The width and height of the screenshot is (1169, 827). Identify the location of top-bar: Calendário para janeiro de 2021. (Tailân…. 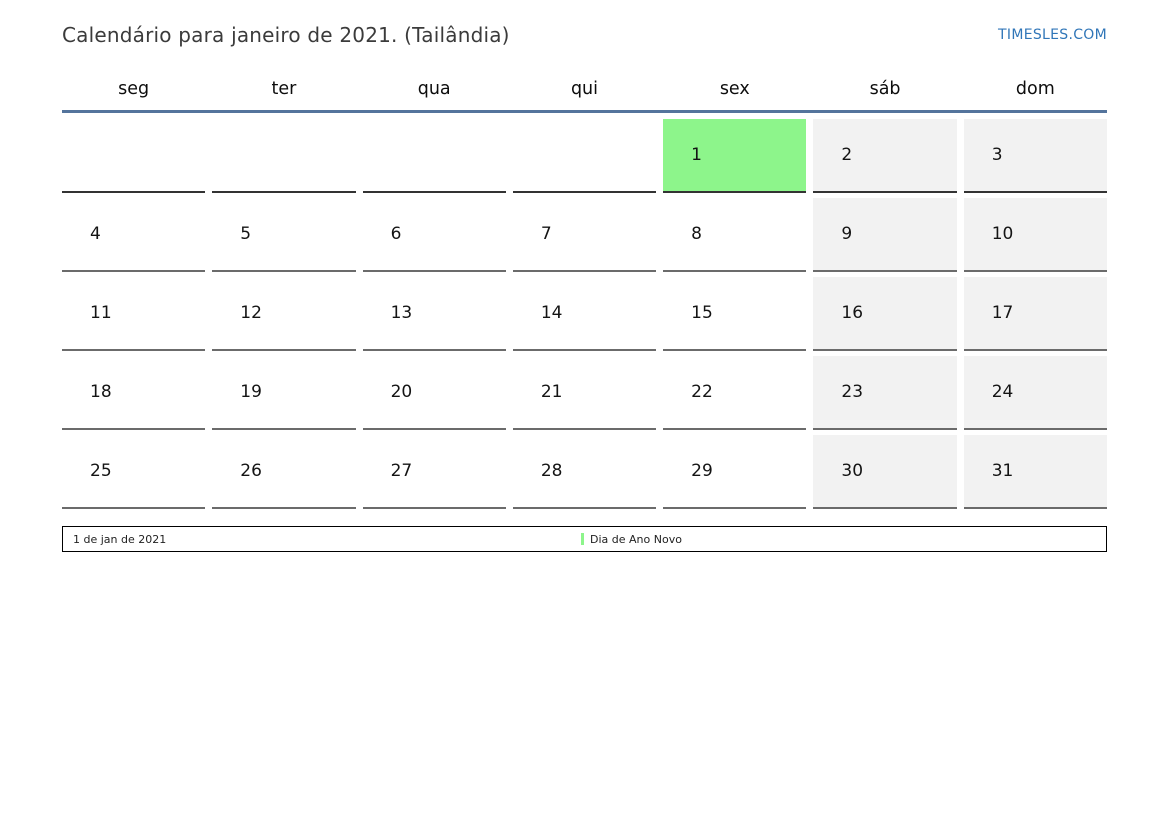
(584, 25).